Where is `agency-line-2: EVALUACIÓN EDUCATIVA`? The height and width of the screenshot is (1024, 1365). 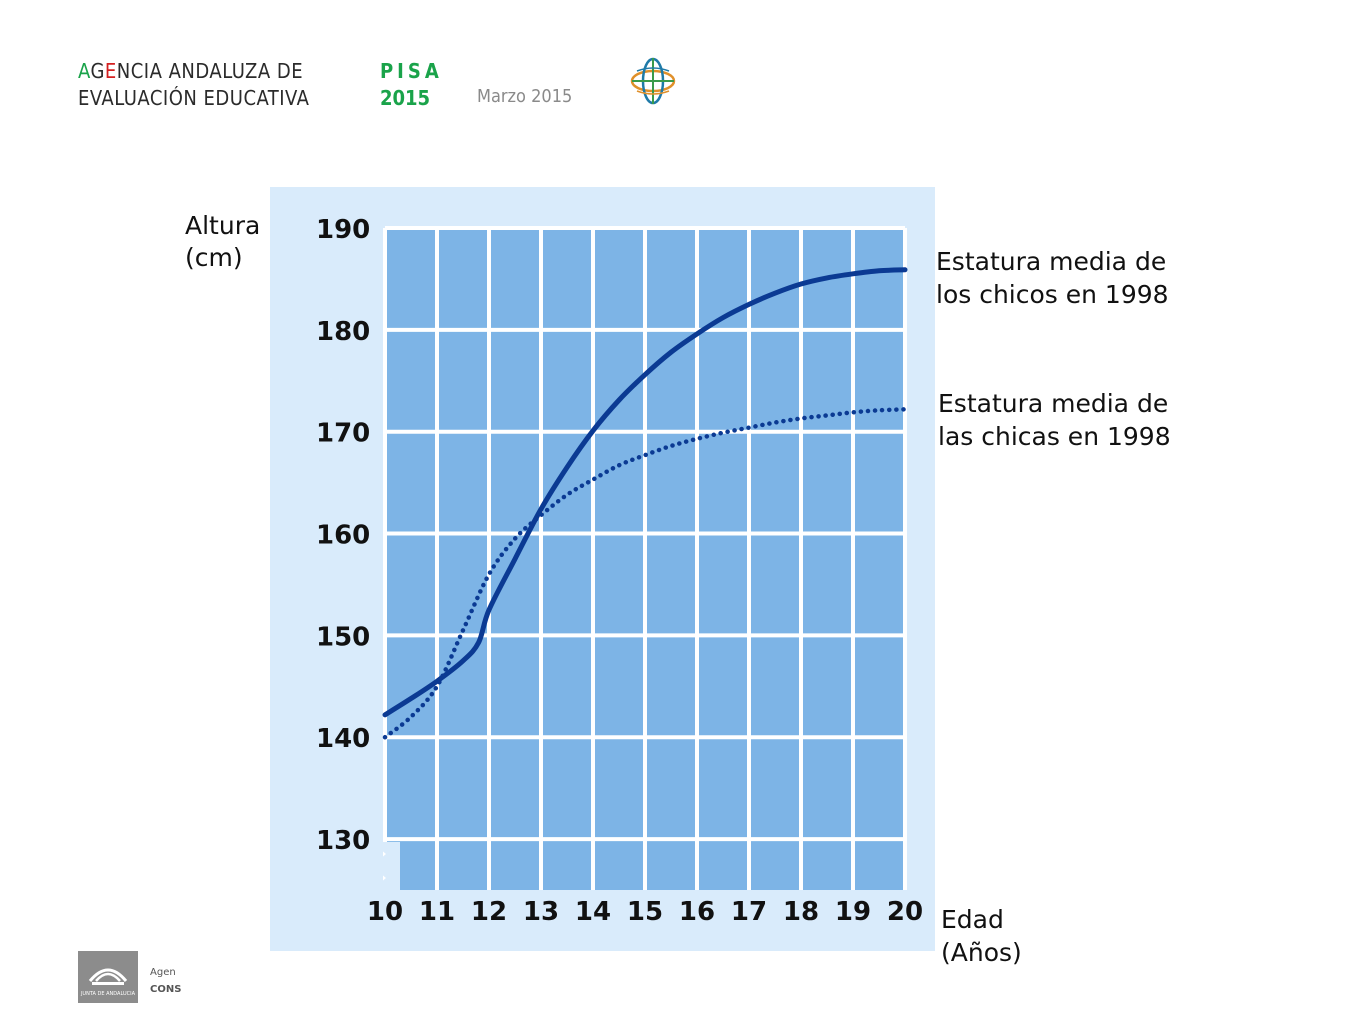 agency-line-2: EVALUACIÓN EDUCATIVA is located at coordinates (194, 98).